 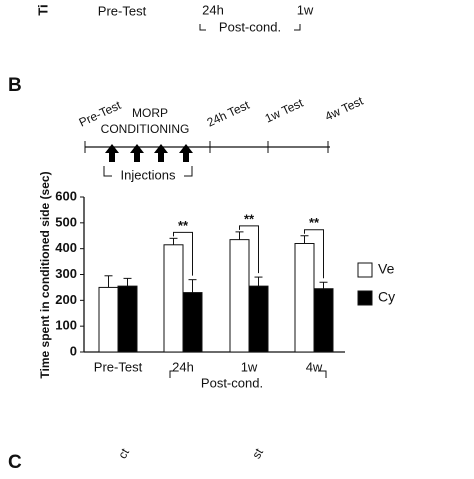 I want to click on injections-label: Injections, so click(x=148, y=174).